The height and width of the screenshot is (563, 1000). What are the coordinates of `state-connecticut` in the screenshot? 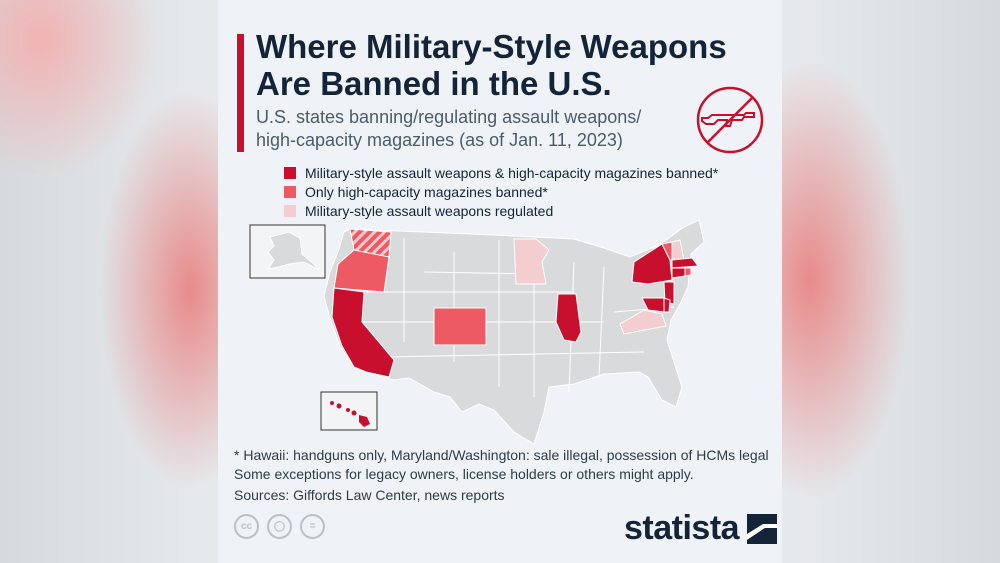 It's located at (678, 273).